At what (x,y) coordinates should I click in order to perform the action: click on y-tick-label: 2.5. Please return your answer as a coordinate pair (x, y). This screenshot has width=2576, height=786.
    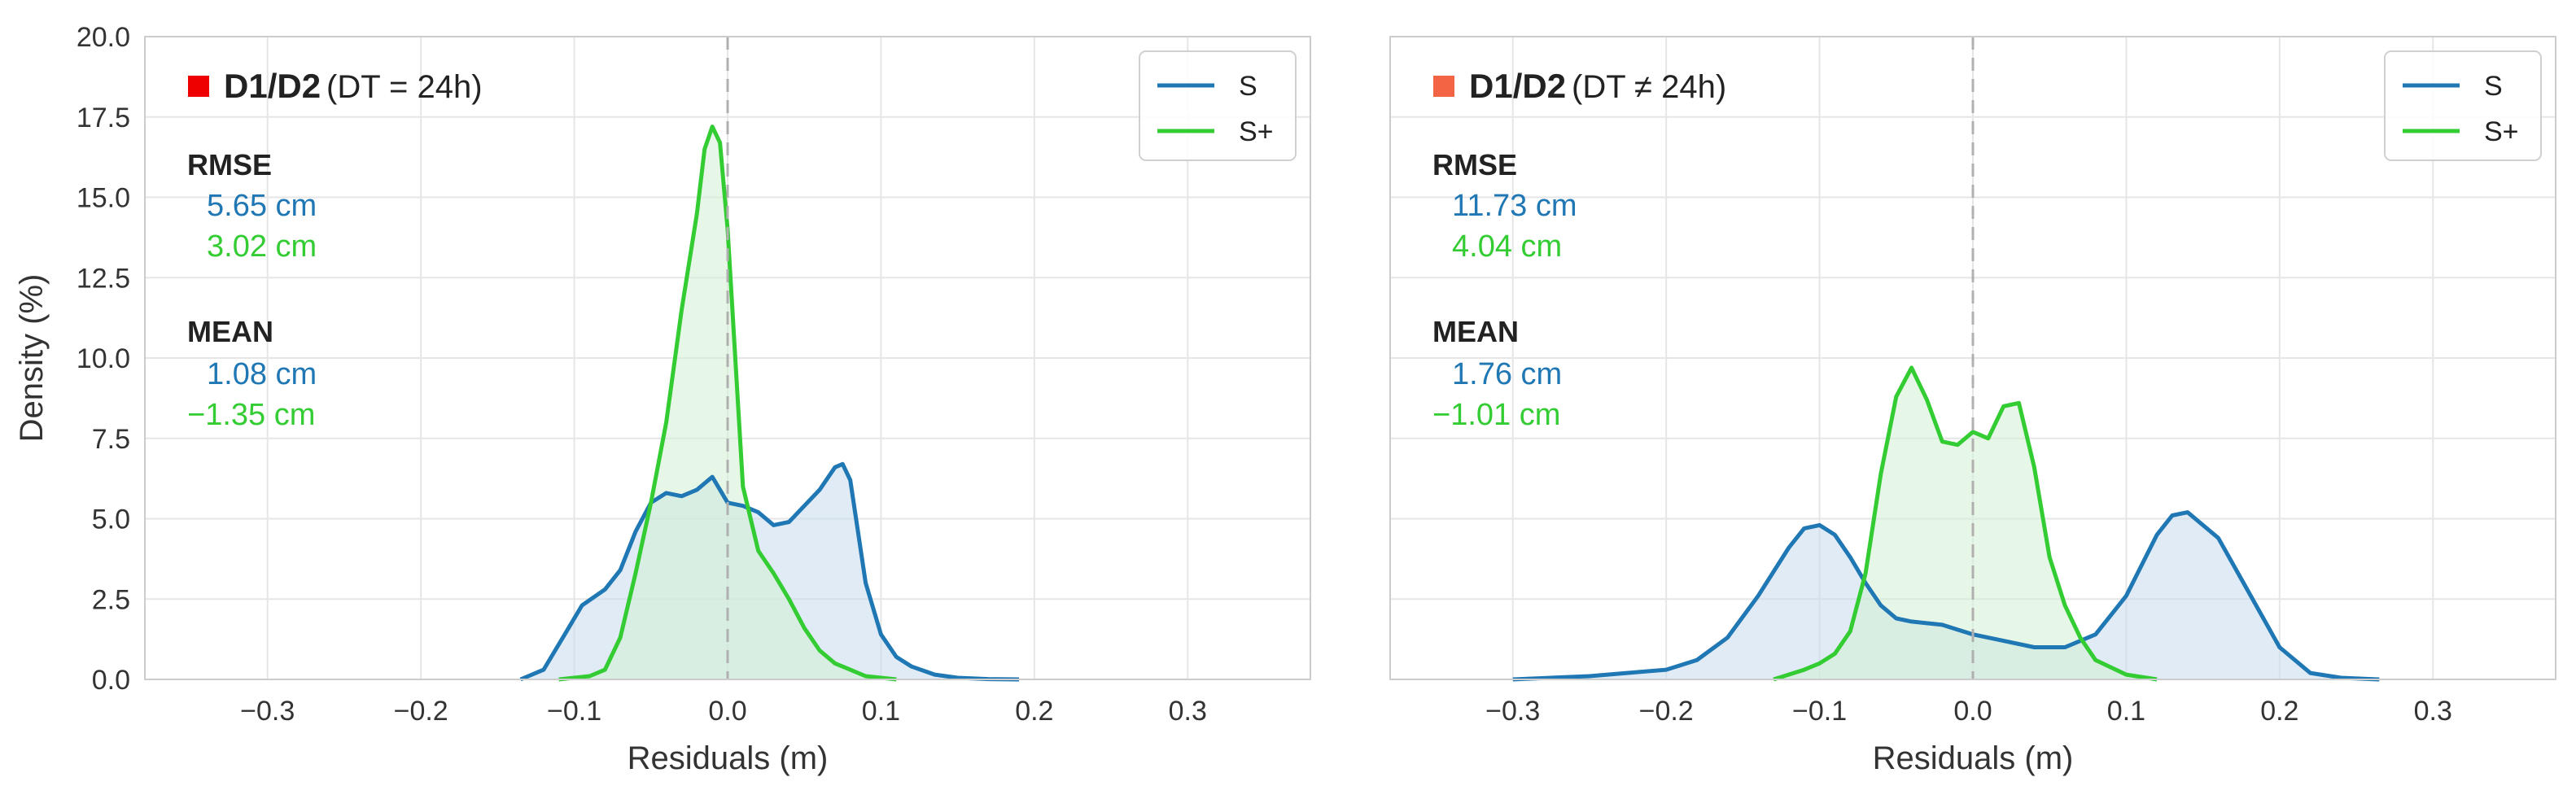
    Looking at the image, I should click on (111, 599).